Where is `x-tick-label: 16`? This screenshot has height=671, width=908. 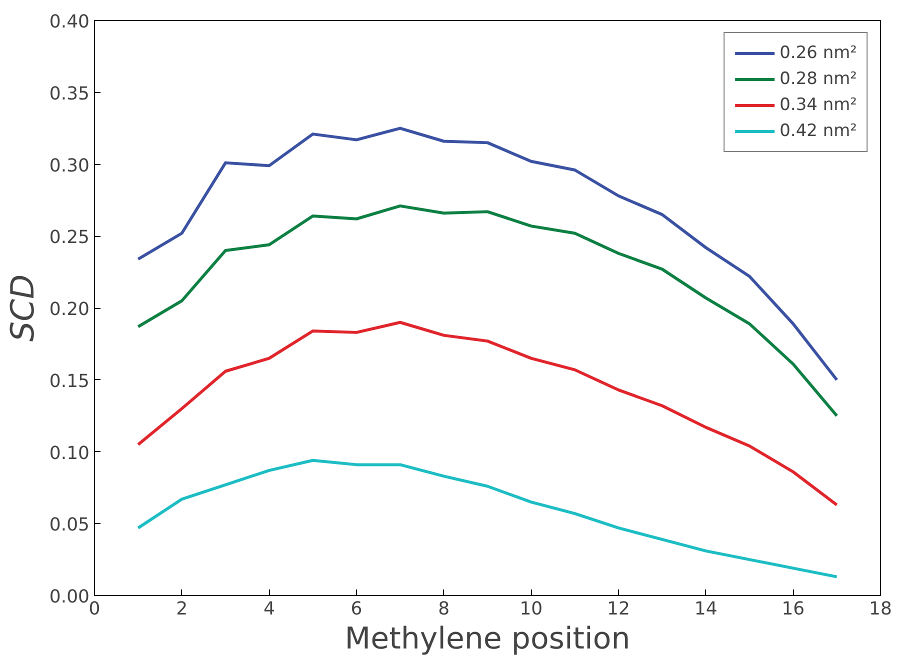 x-tick-label: 16 is located at coordinates (793, 609).